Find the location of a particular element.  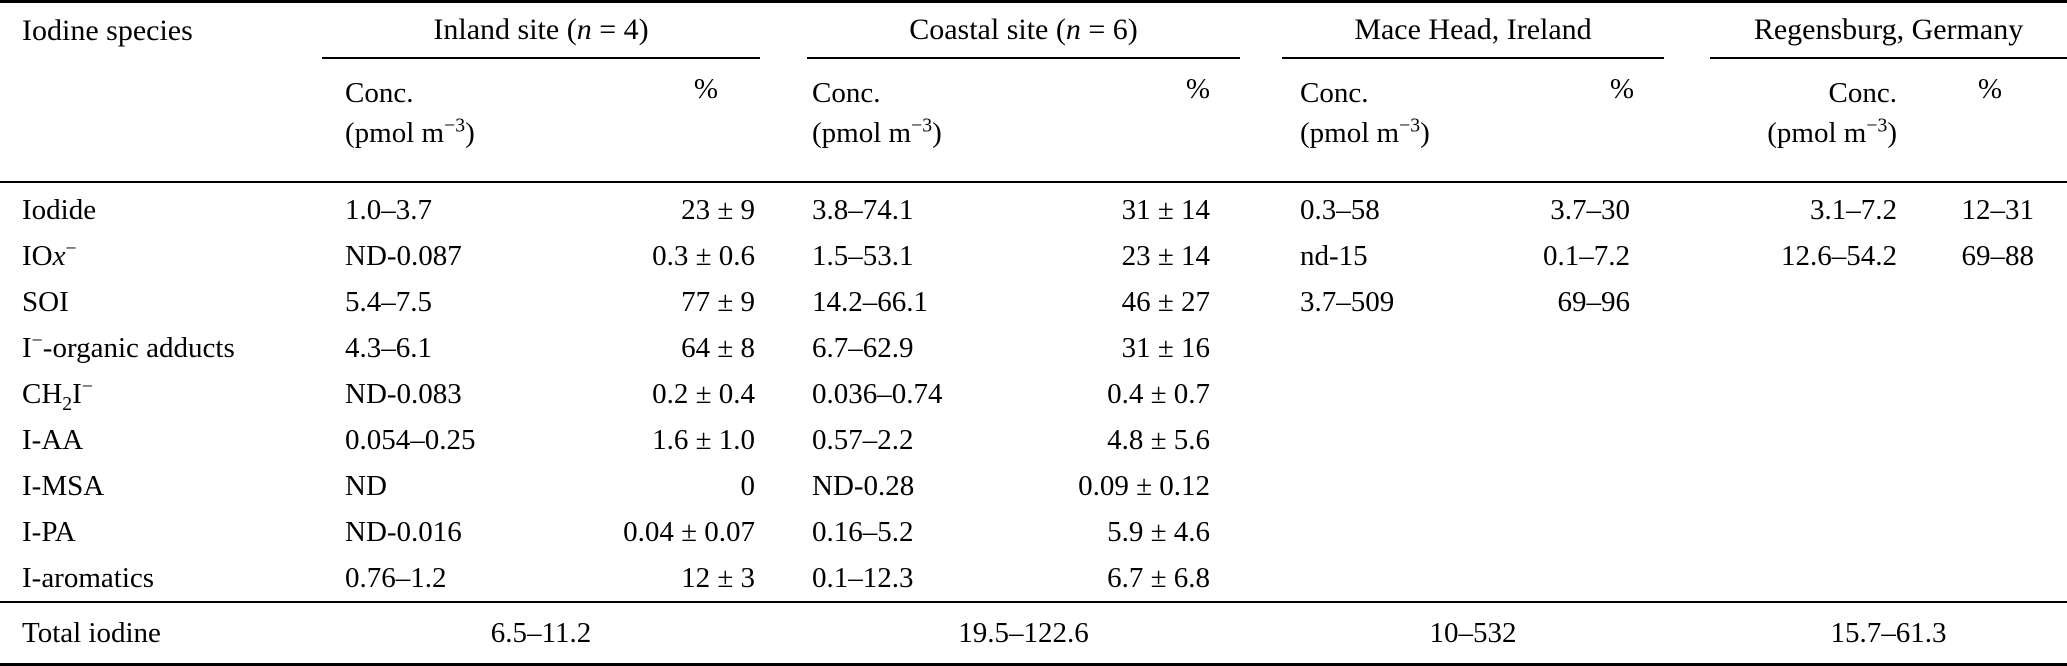

value-cell: 31 ± 16 is located at coordinates (1165, 347).